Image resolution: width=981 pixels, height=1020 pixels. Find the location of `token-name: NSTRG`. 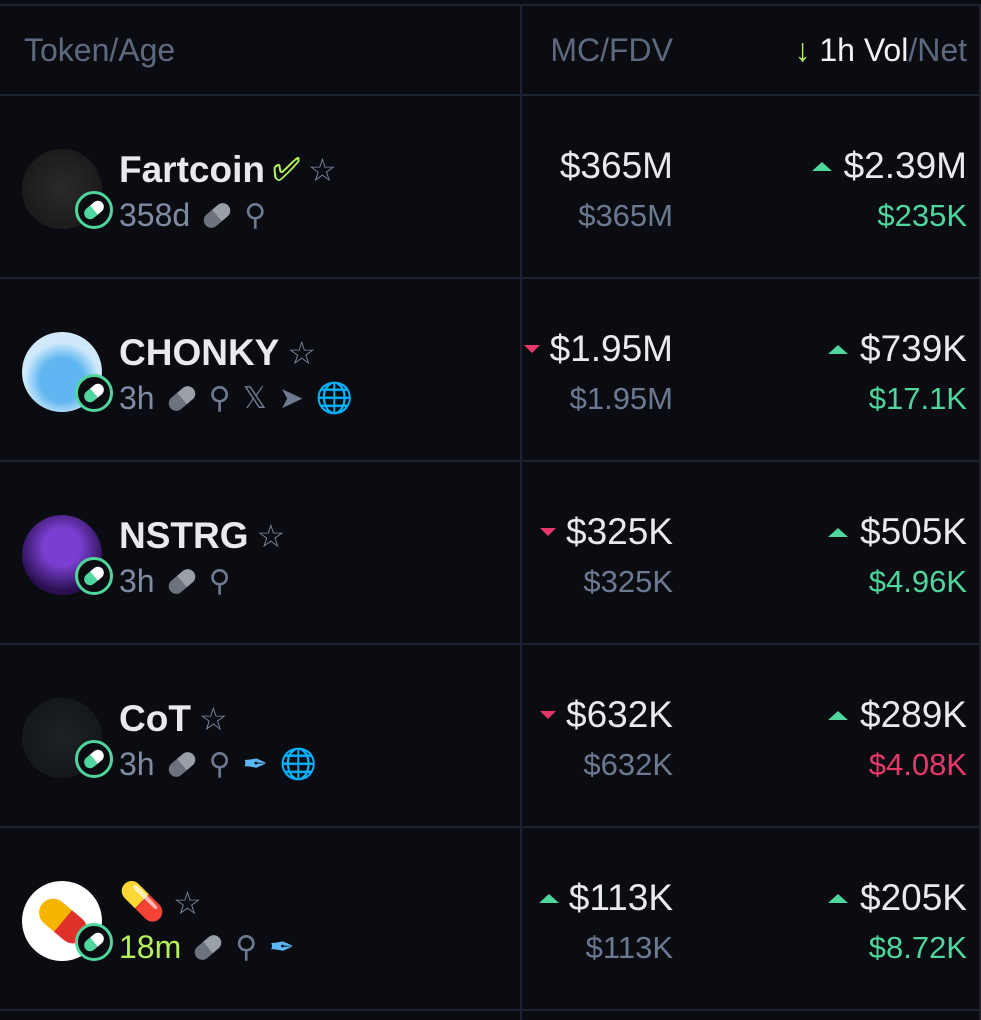

token-name: NSTRG is located at coordinates (184, 535).